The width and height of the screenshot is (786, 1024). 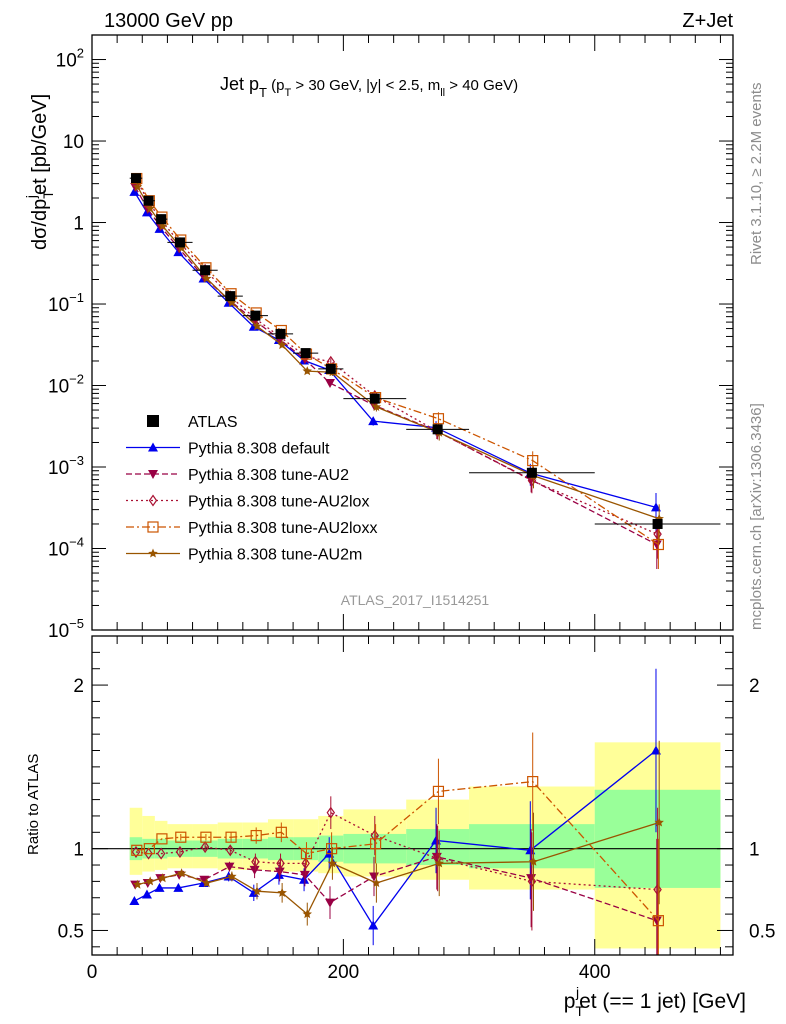 What do you see at coordinates (78, 686) in the screenshot?
I see `ratio-y-tick-label: 2` at bounding box center [78, 686].